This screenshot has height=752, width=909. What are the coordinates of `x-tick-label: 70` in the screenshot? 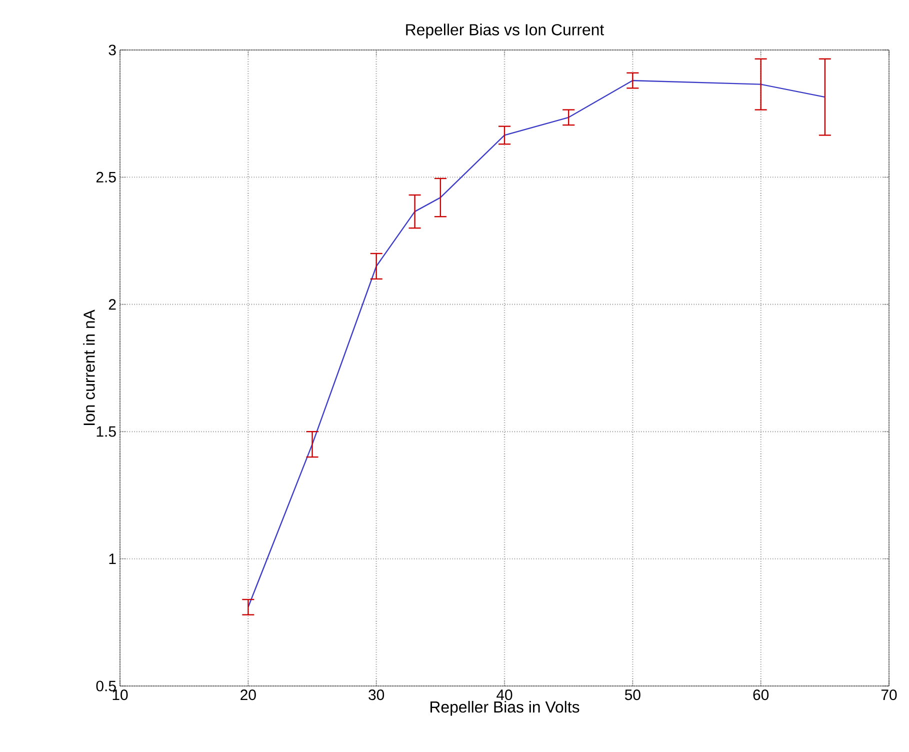 It's located at (889, 695).